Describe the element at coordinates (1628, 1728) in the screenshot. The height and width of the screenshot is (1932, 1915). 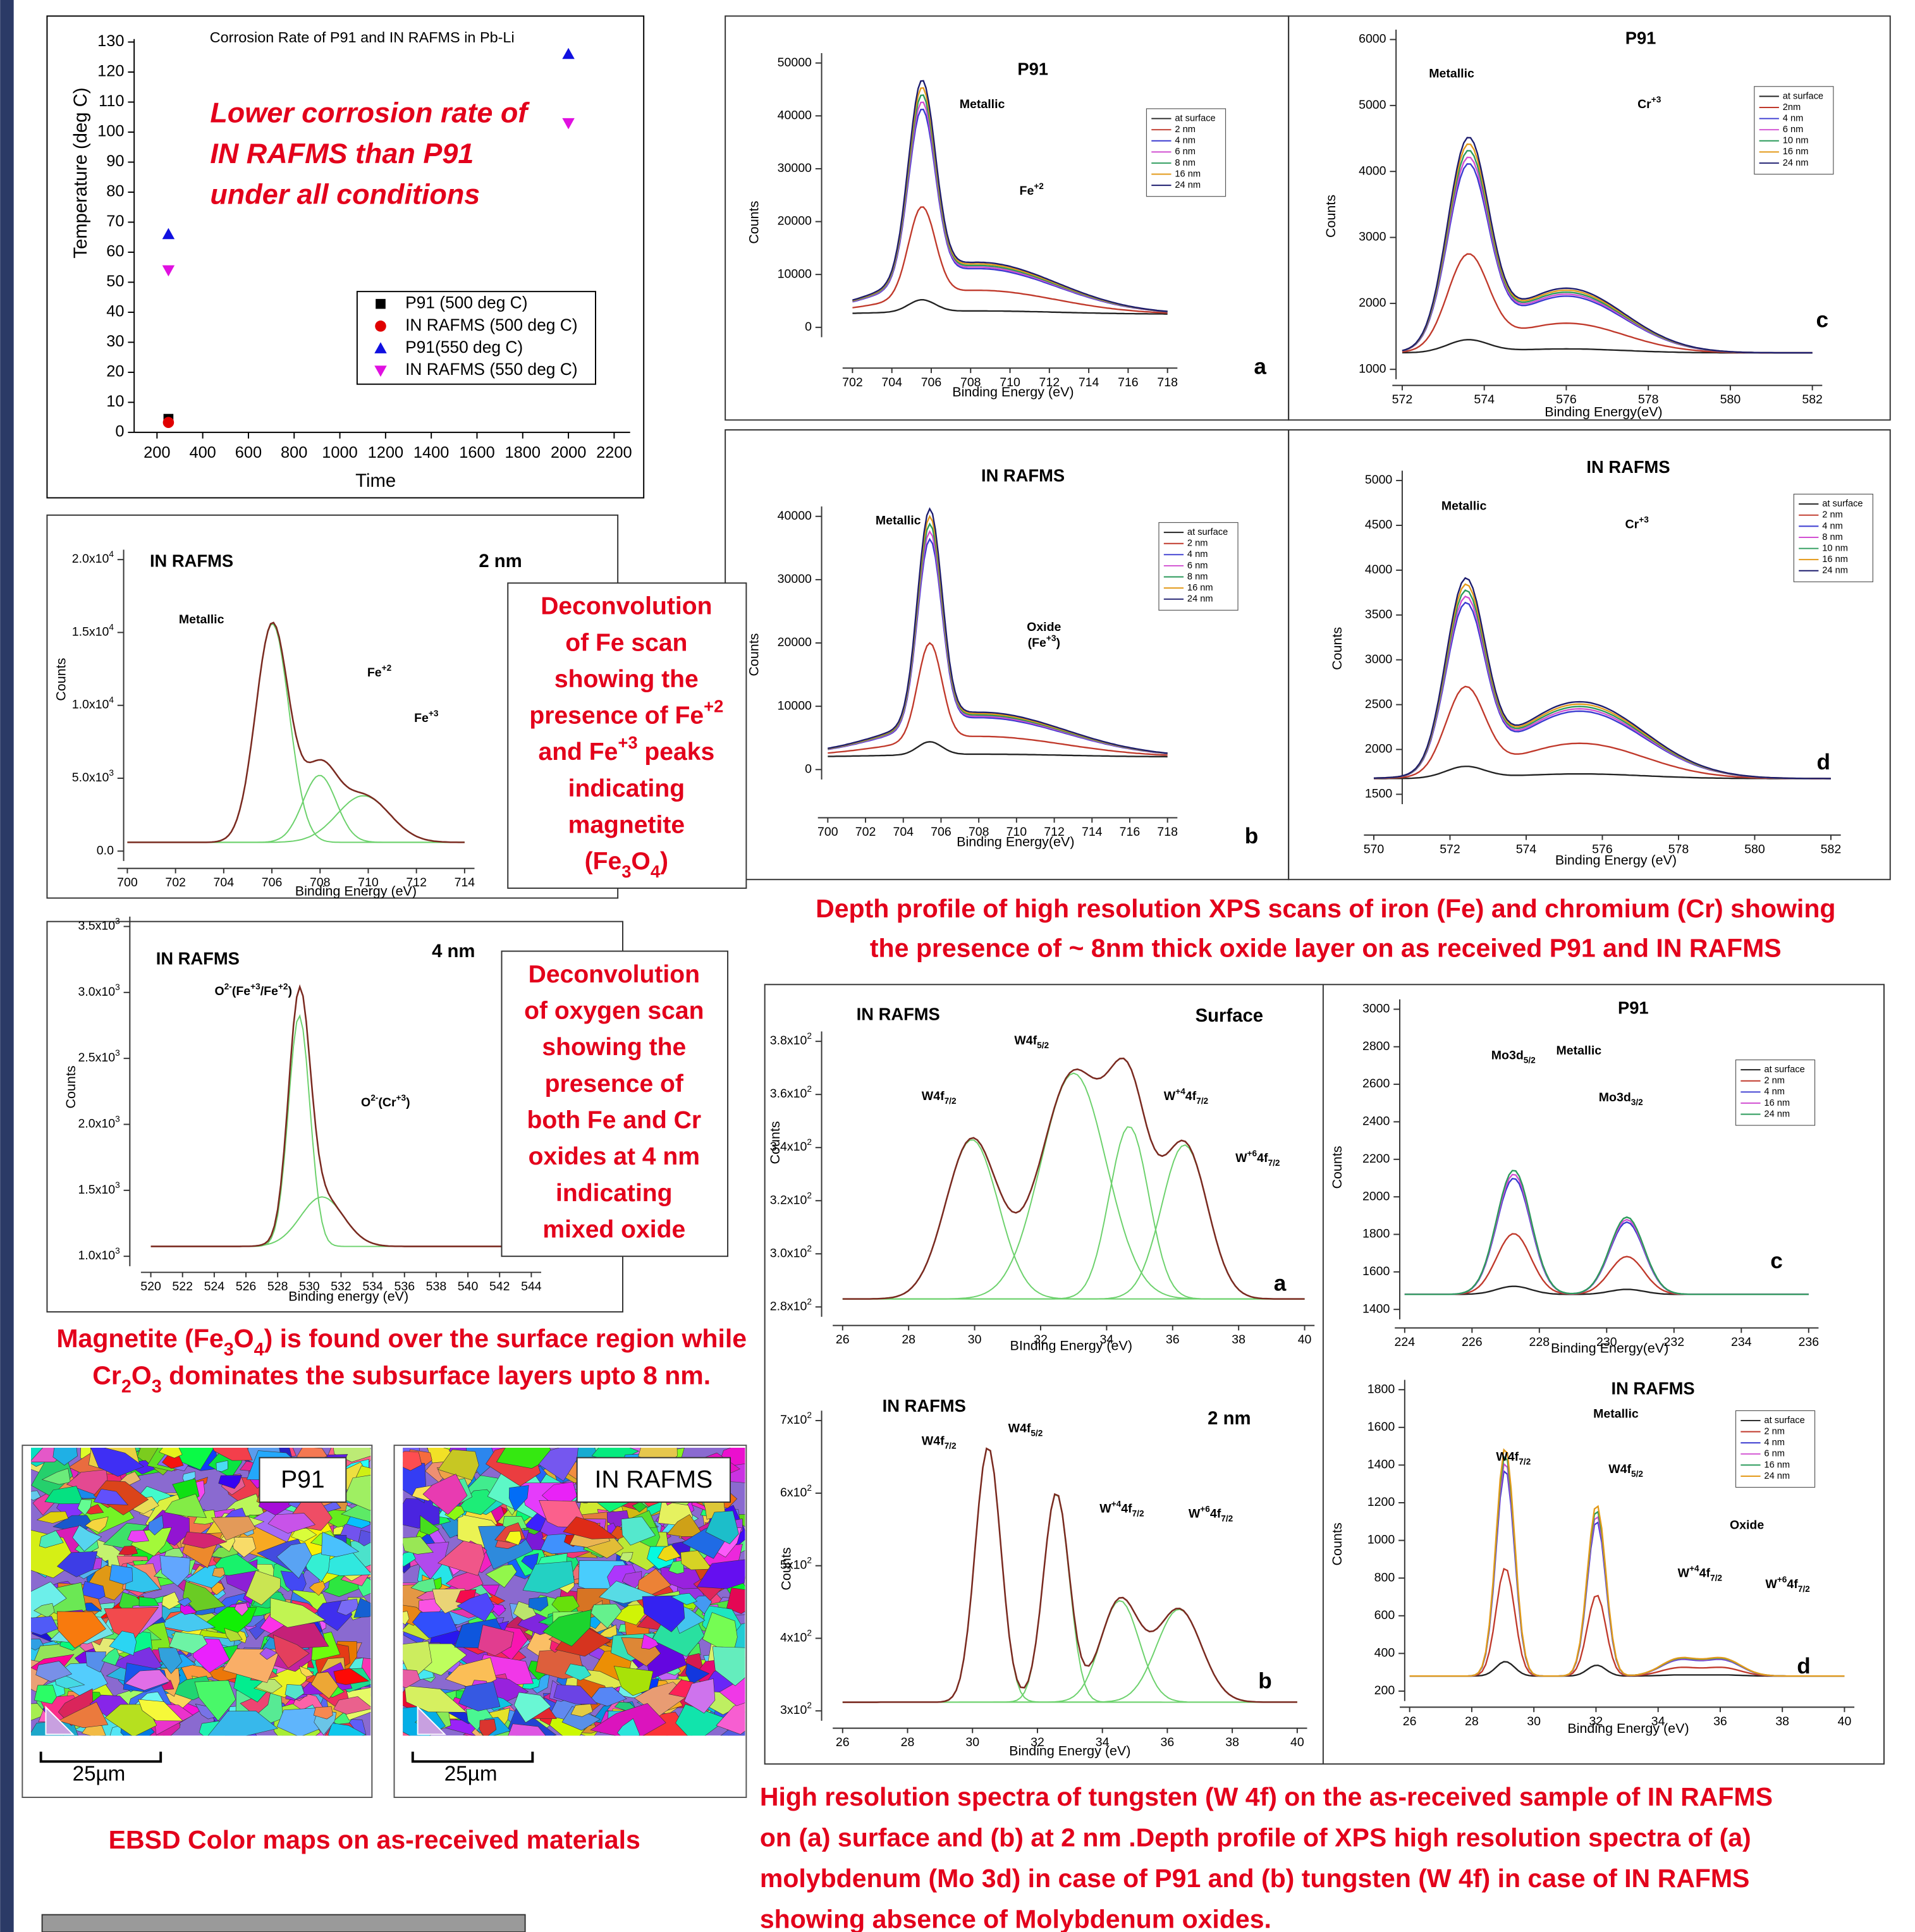
I see `x-axis-label: Binding Energy (eV)` at that location.